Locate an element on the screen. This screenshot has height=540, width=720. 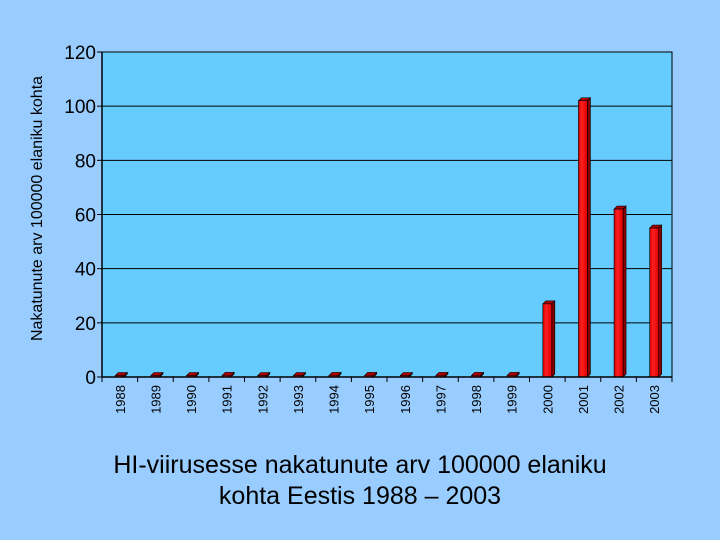
bar-1991 is located at coordinates (228, 374).